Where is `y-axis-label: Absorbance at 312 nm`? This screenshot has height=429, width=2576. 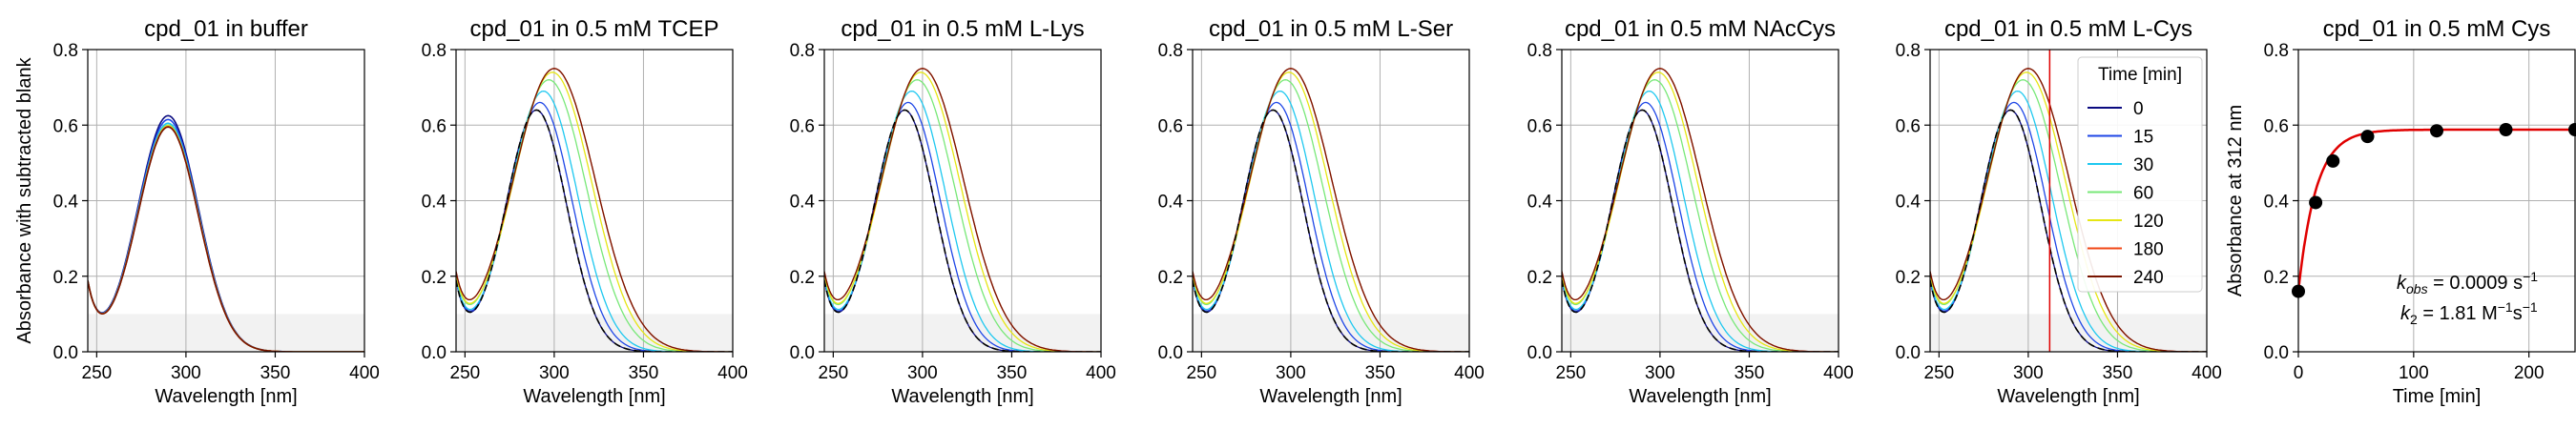 y-axis-label: Absorbance at 312 nm is located at coordinates (2235, 200).